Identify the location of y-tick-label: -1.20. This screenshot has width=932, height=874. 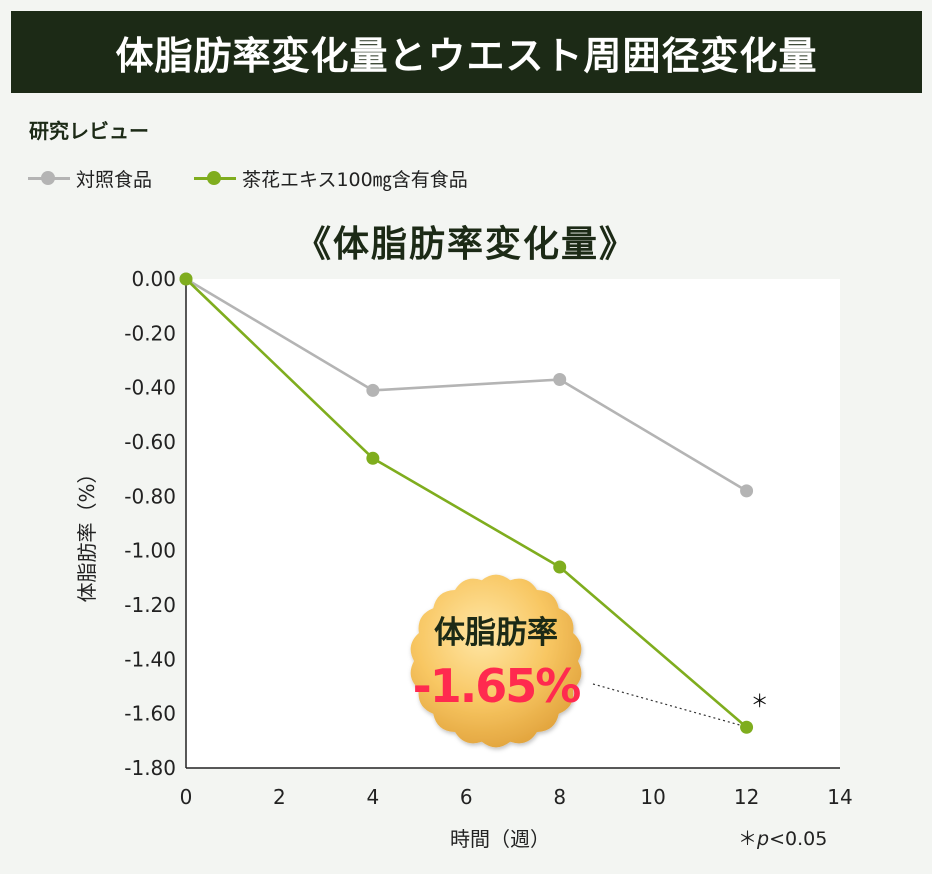
(150, 605).